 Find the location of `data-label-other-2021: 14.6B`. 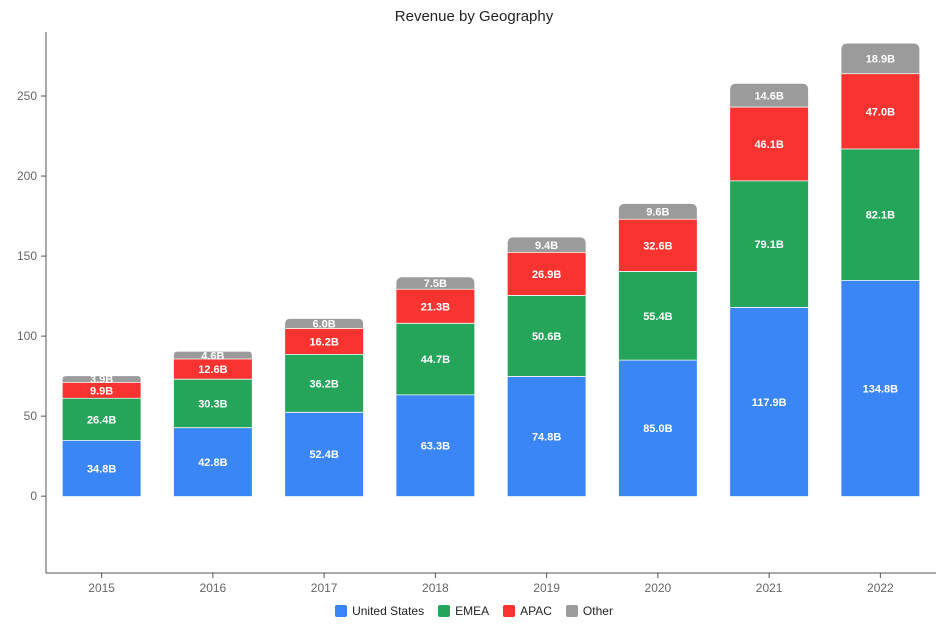

data-label-other-2021: 14.6B is located at coordinates (768, 96).